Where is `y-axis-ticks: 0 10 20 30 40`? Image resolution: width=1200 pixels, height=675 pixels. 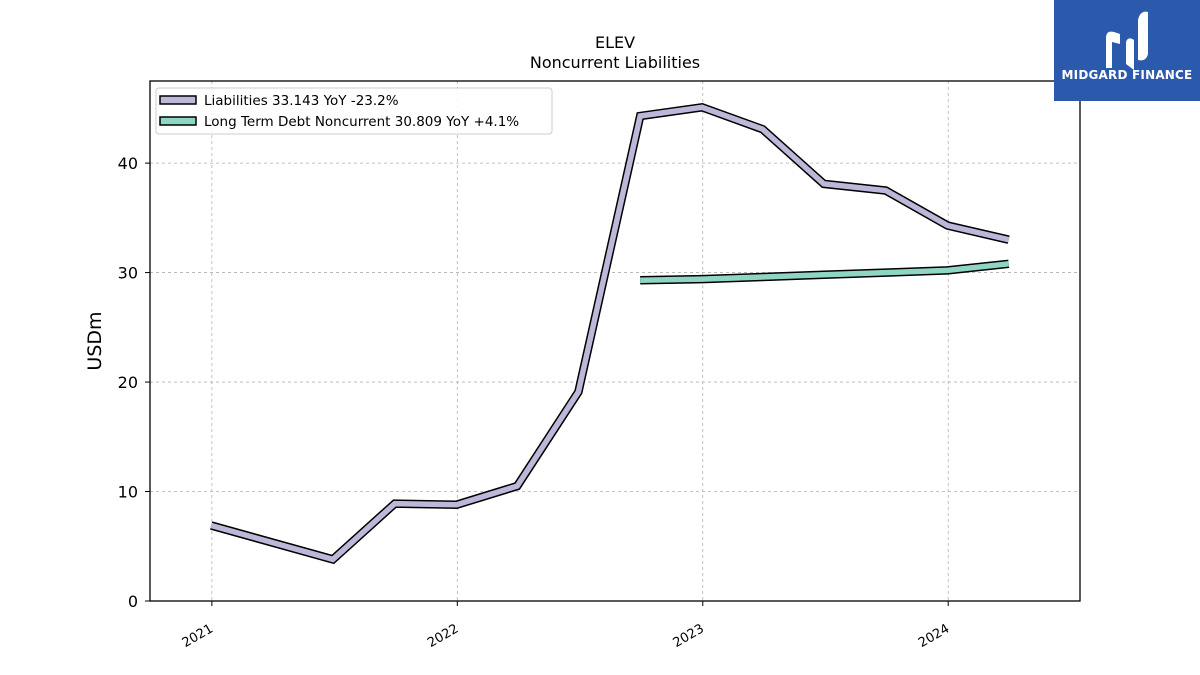 y-axis-ticks: 0 10 20 30 40 is located at coordinates (134, 382).